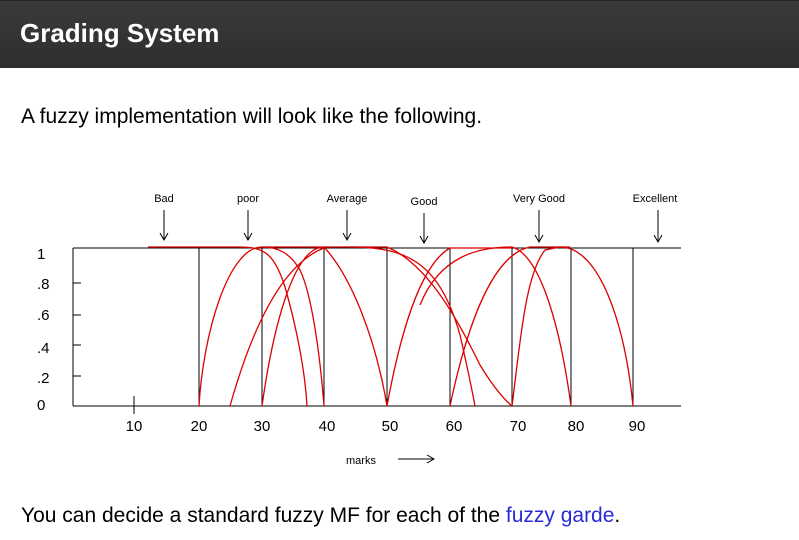  What do you see at coordinates (134, 426) in the screenshot?
I see `x-label-10: 10` at bounding box center [134, 426].